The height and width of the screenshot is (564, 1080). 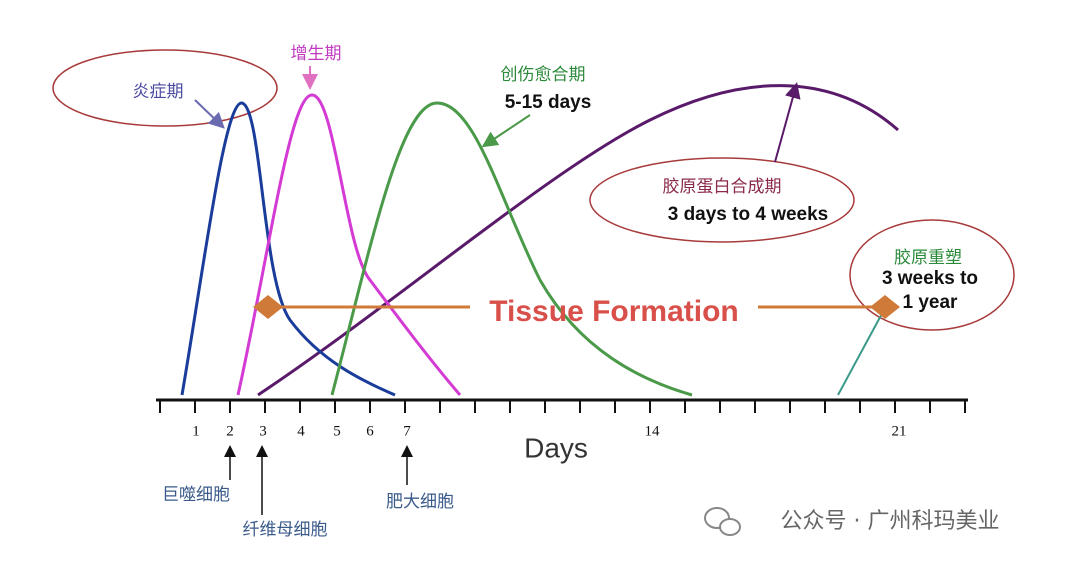 I want to click on phase-label: 炎症期, so click(x=158, y=92).